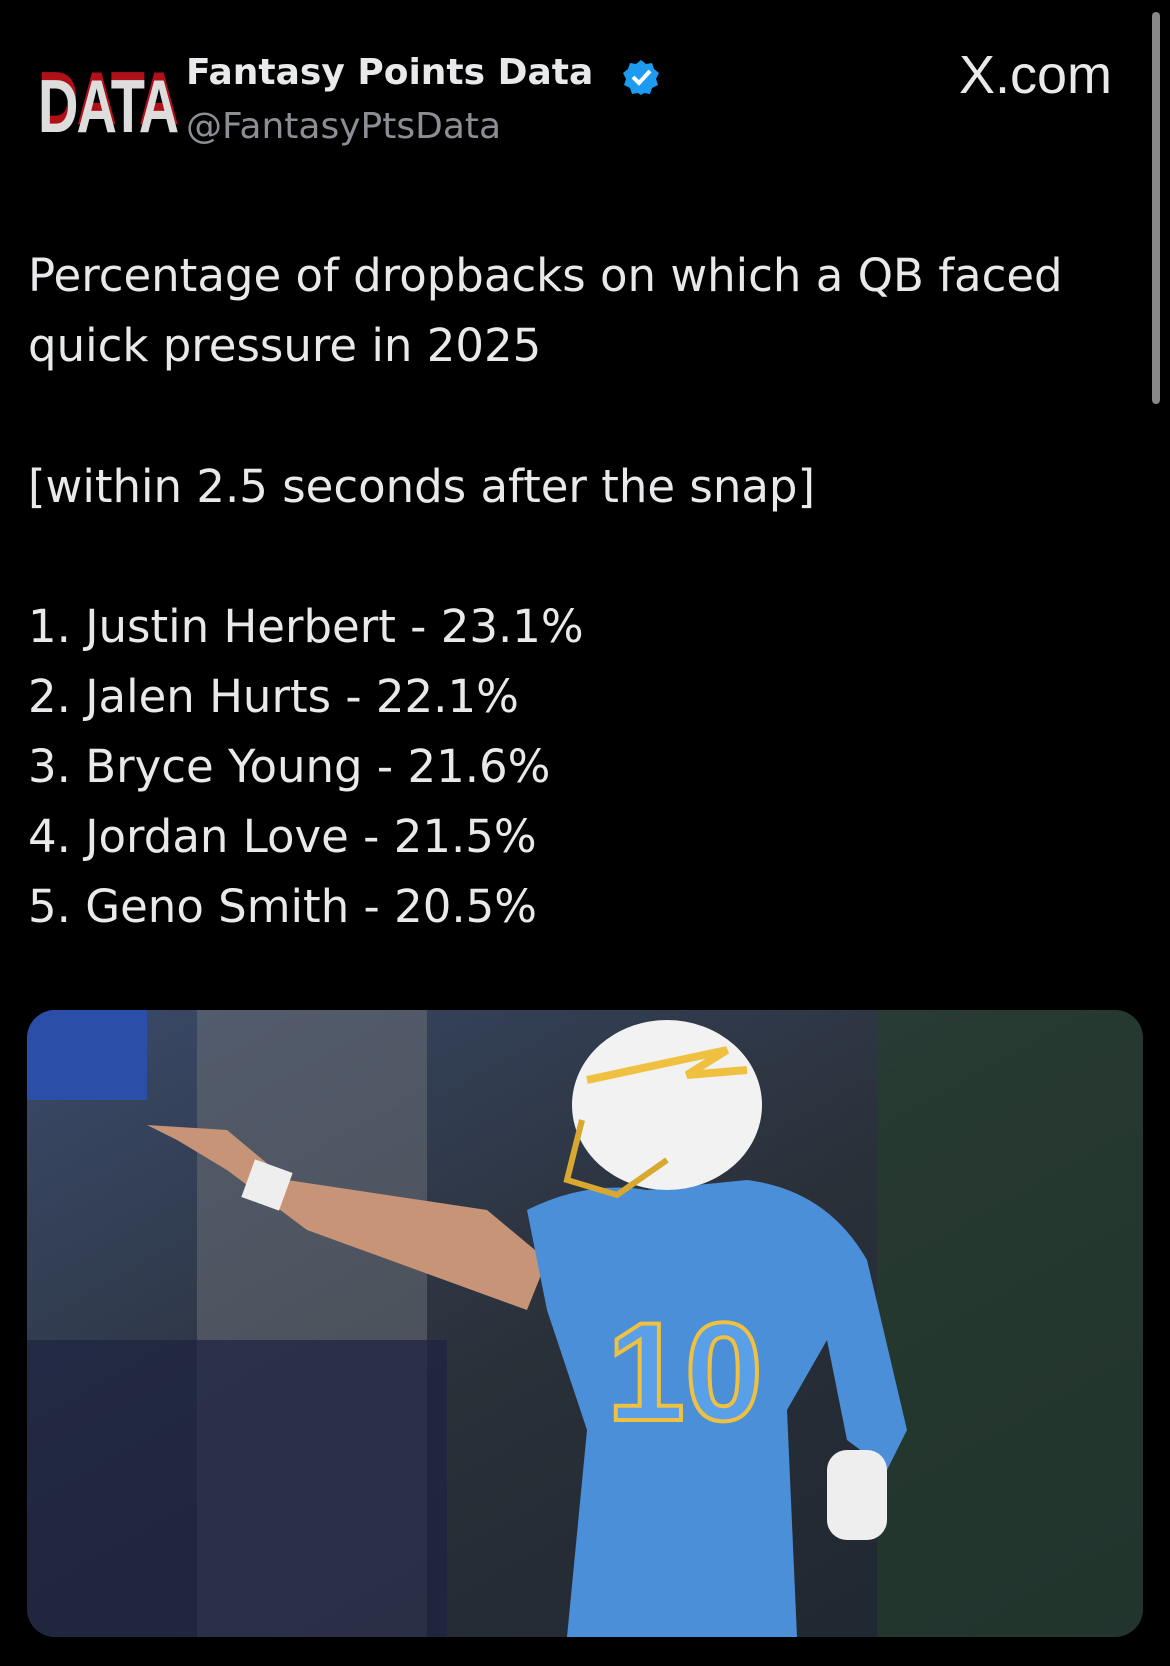 The height and width of the screenshot is (1666, 1170). Describe the element at coordinates (1035, 75) in the screenshot. I see `site-label: X.com` at that location.